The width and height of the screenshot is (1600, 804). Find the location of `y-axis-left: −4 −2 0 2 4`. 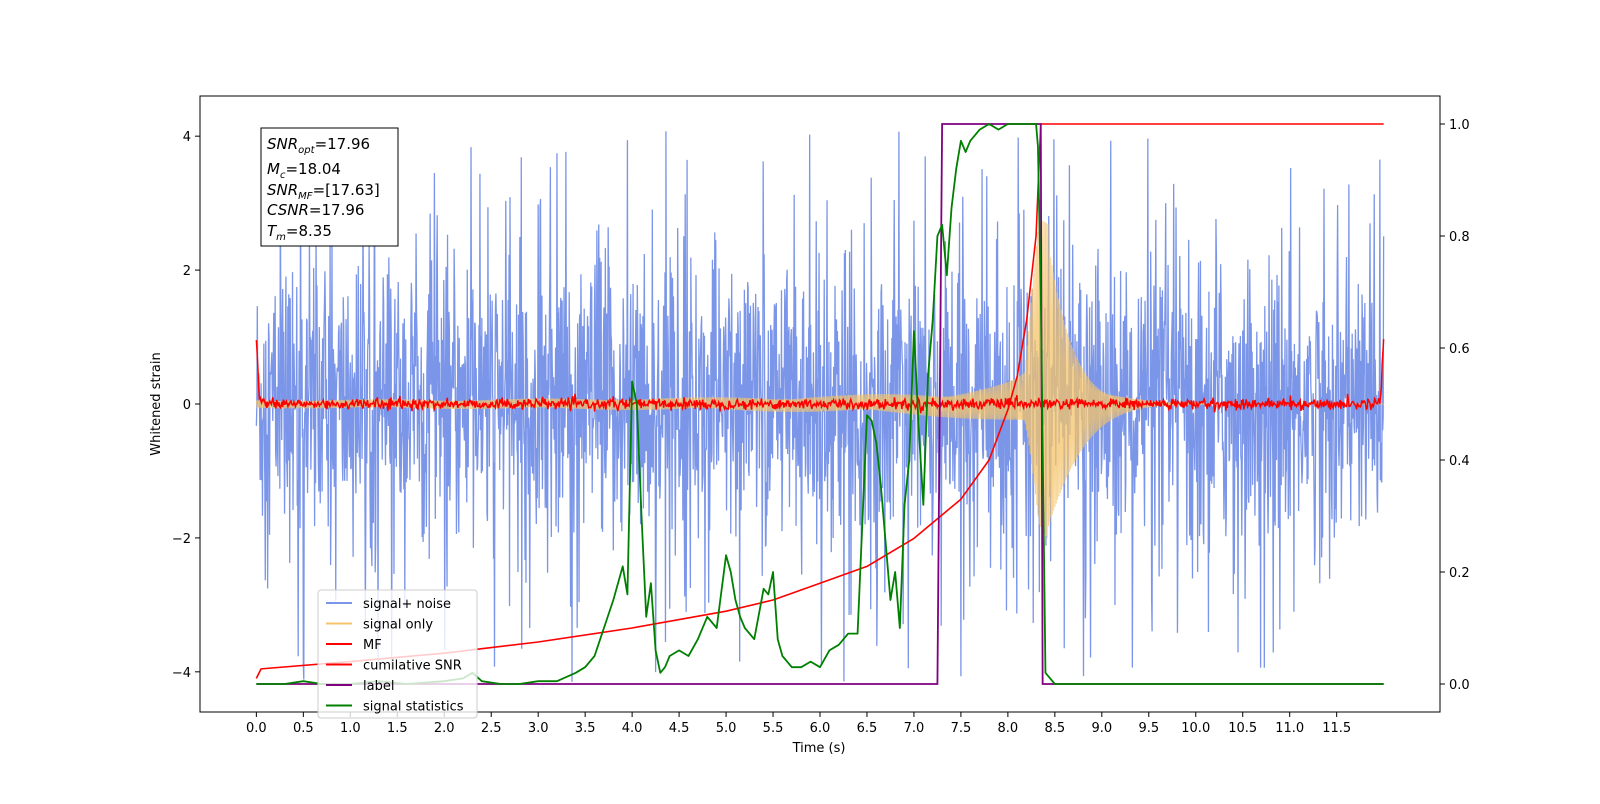

y-axis-left: −4 −2 0 2 4 is located at coordinates (186, 405).